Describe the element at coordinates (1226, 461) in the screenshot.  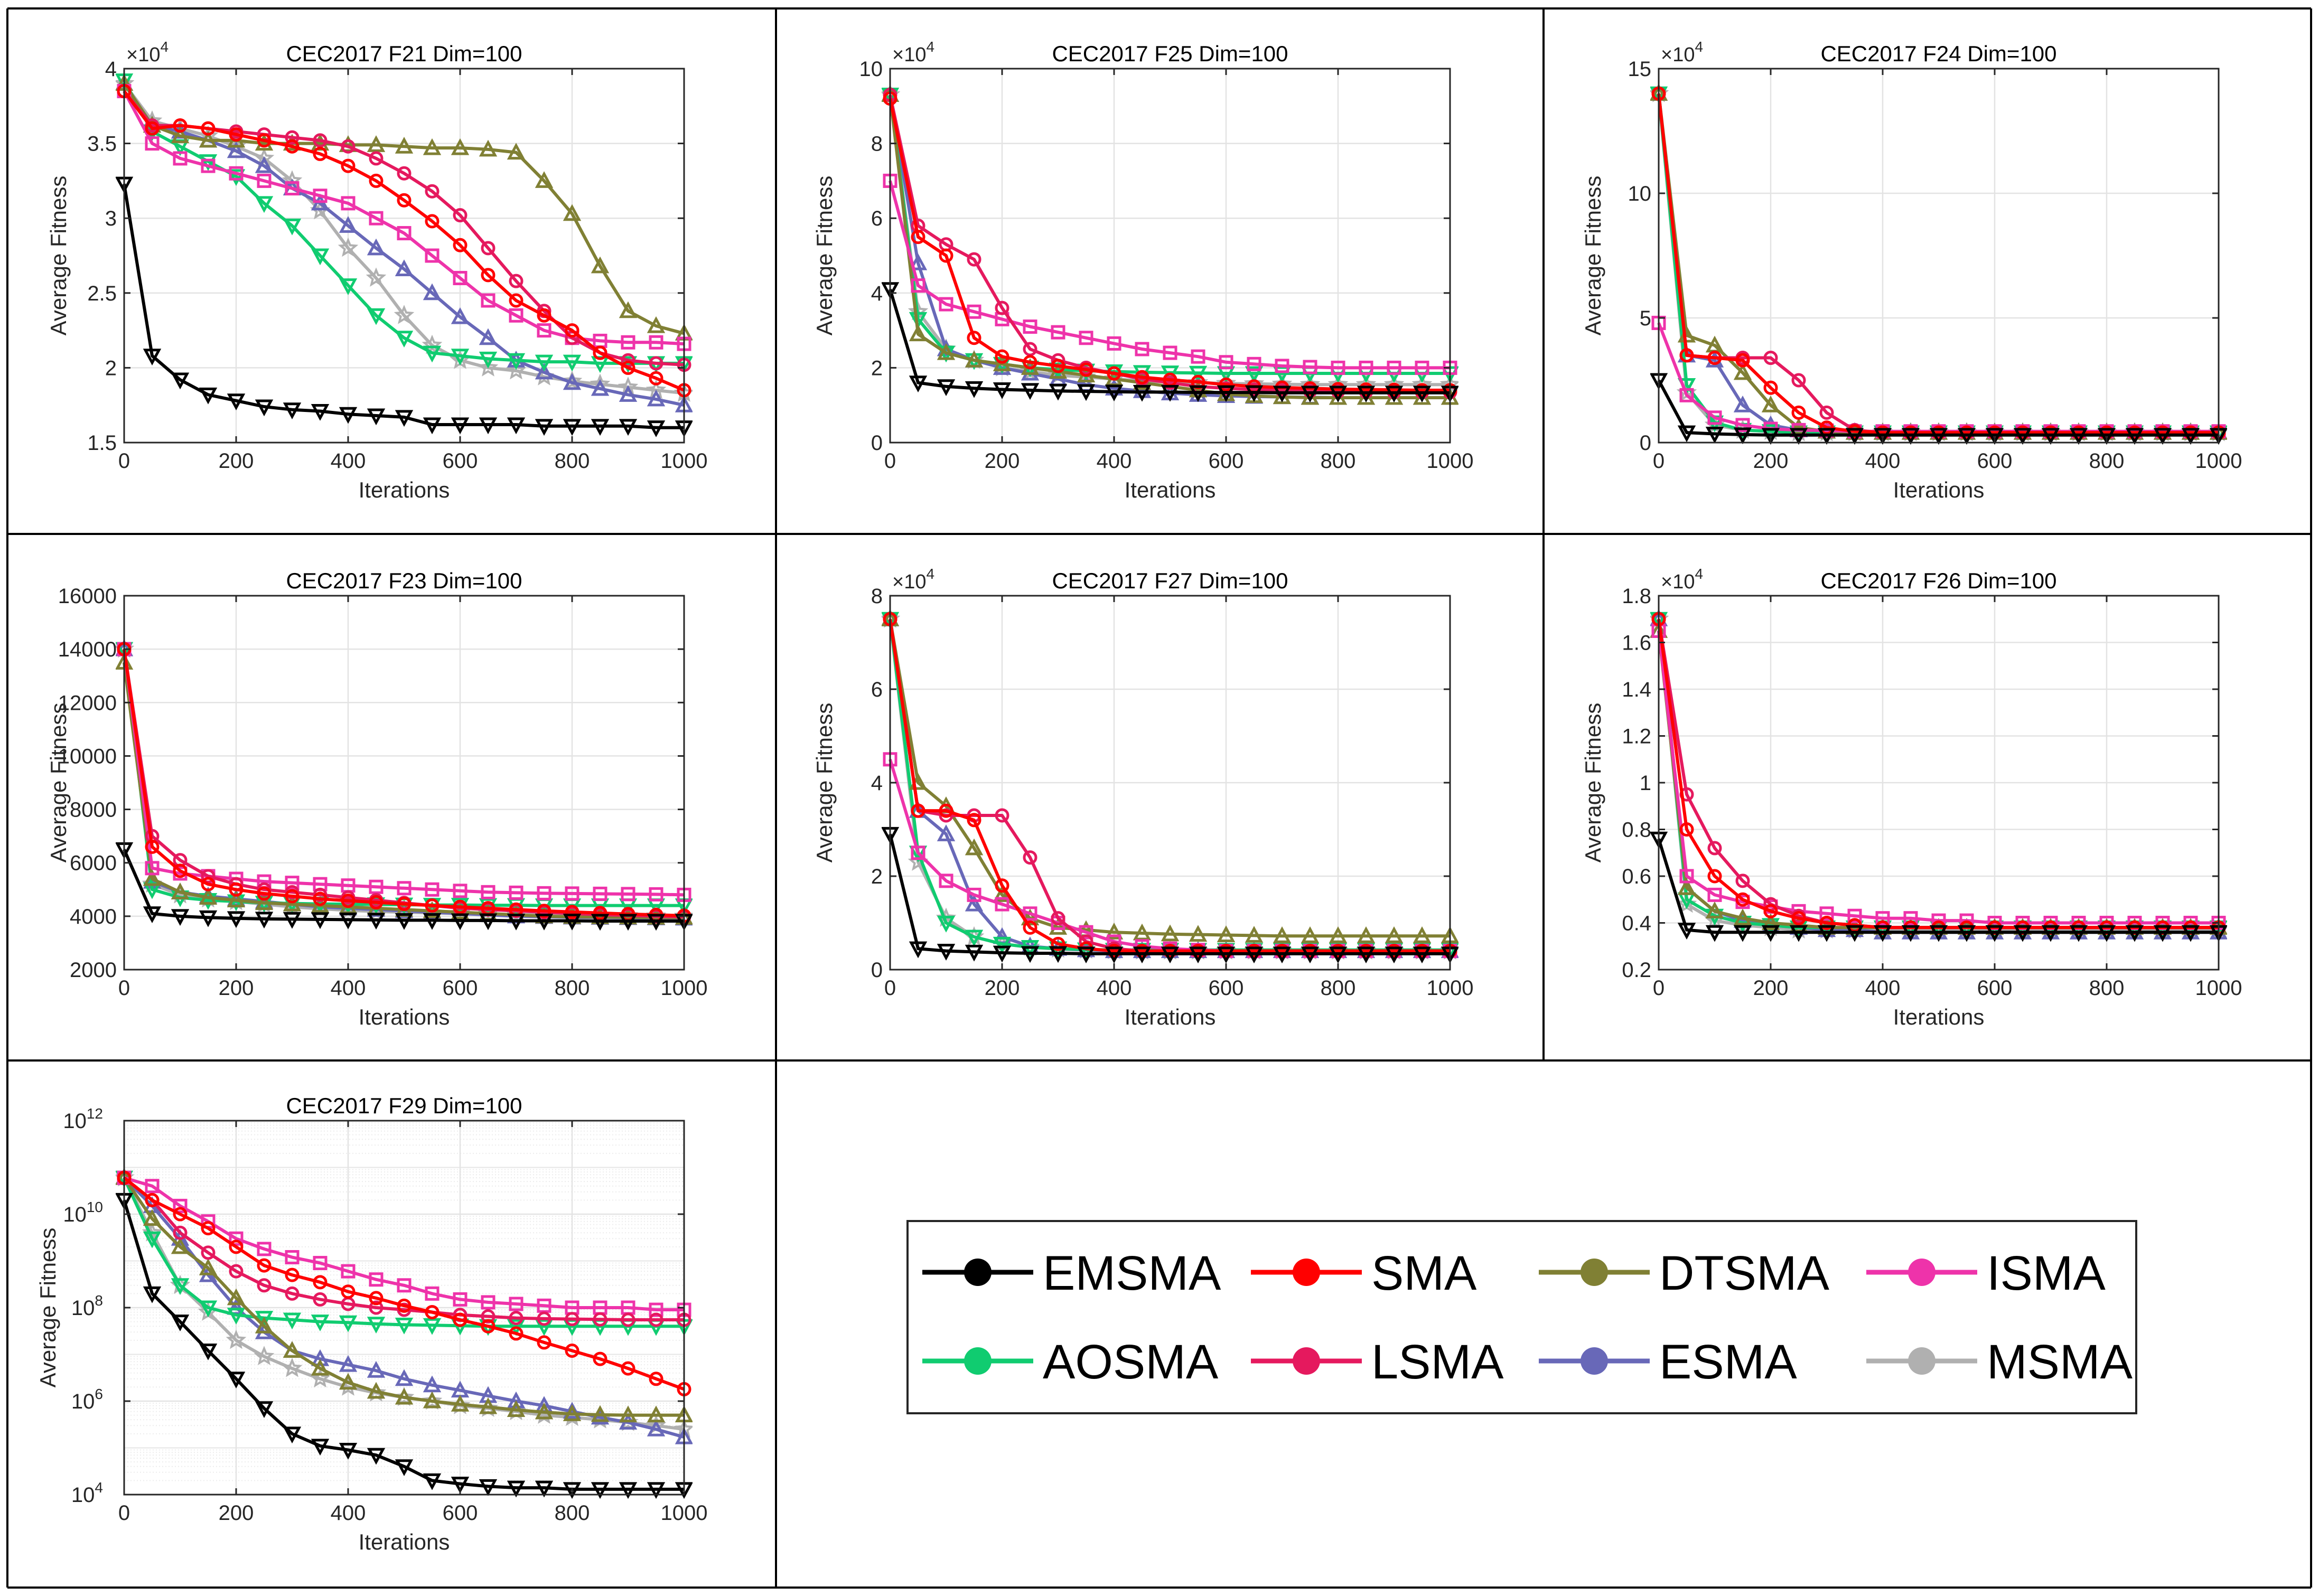
I see `x-tick-label: 600` at that location.